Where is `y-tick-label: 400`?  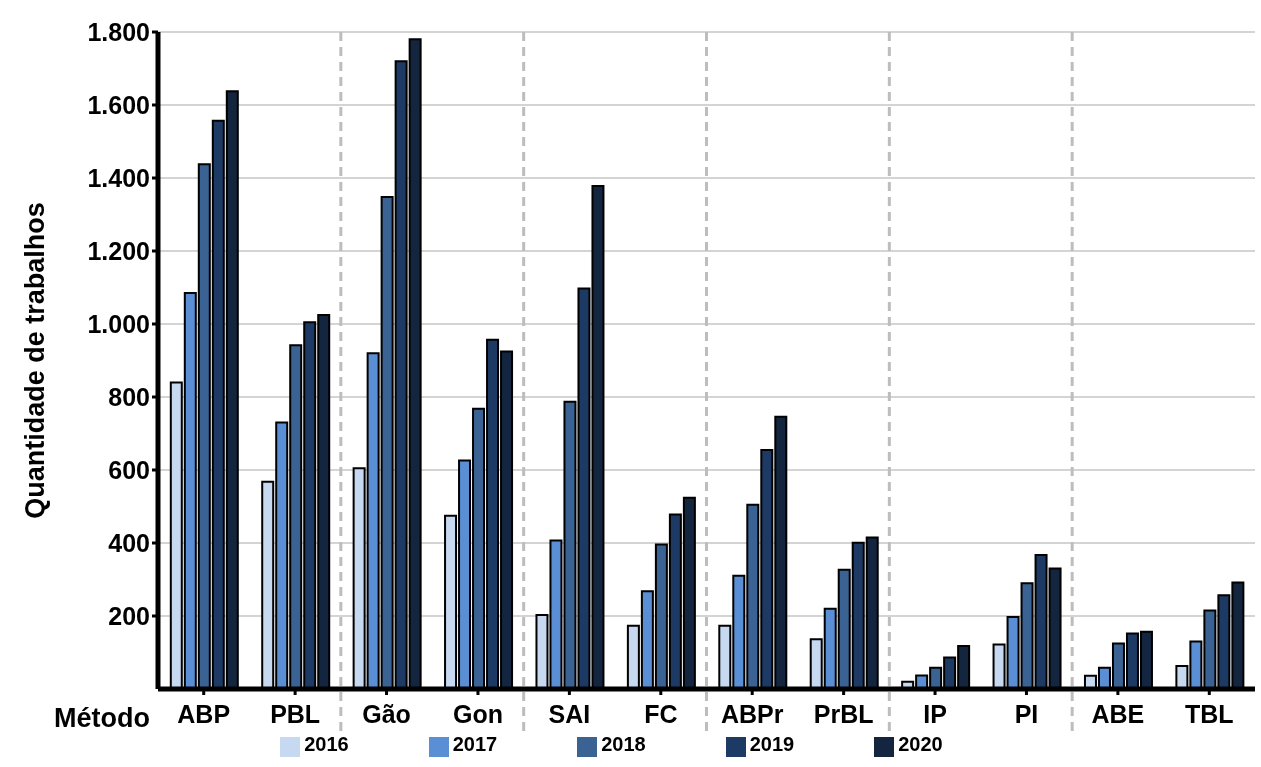 y-tick-label: 400 is located at coordinates (129, 542).